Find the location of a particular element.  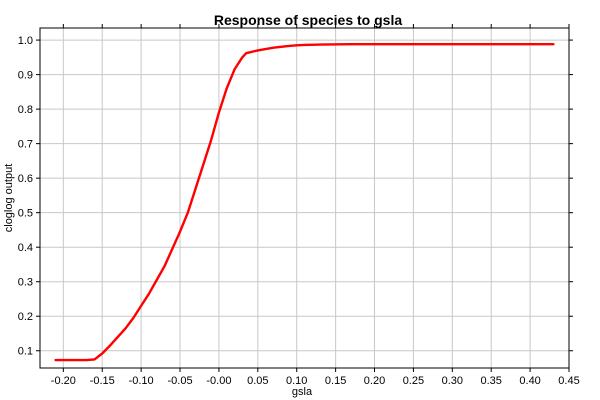

x-tick-label: -0.05 is located at coordinates (179, 381).